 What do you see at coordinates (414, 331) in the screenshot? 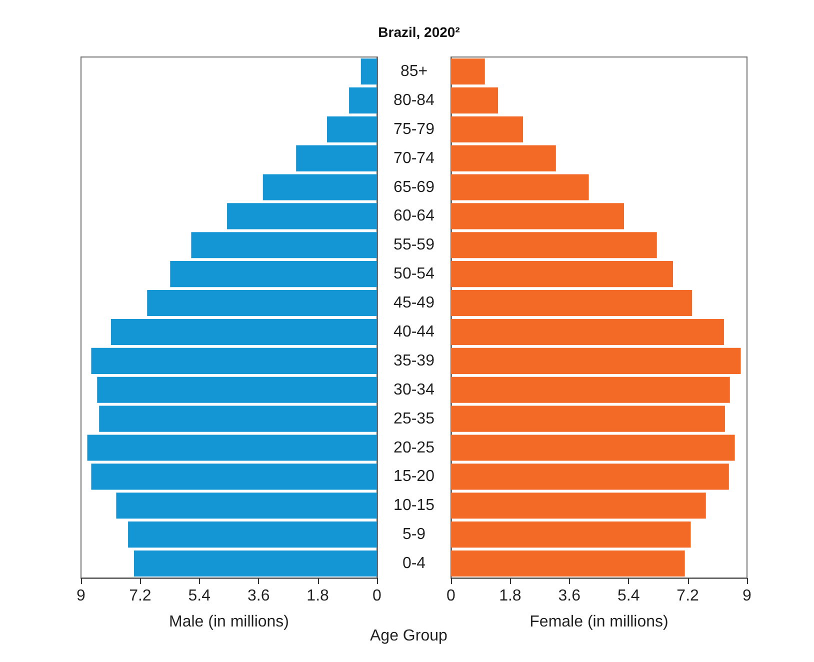
I see `y-tick-label: 40-44` at bounding box center [414, 331].